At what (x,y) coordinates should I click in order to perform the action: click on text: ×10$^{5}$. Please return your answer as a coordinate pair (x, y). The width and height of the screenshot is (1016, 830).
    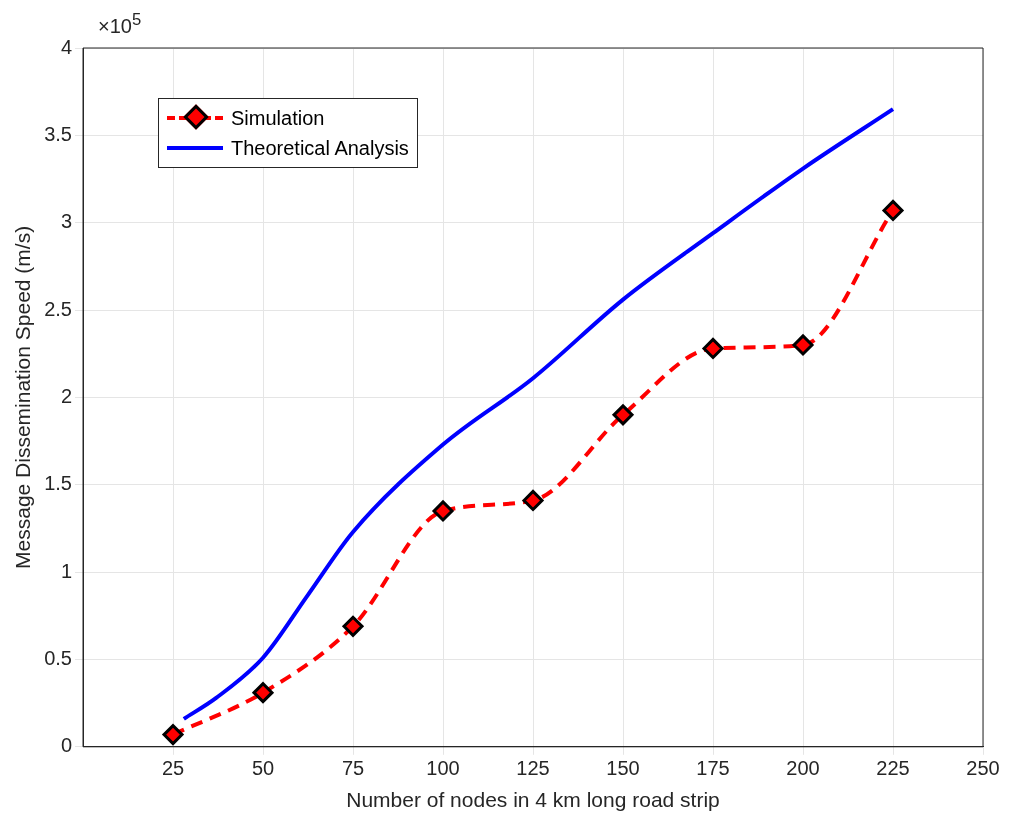
    Looking at the image, I should click on (120, 24).